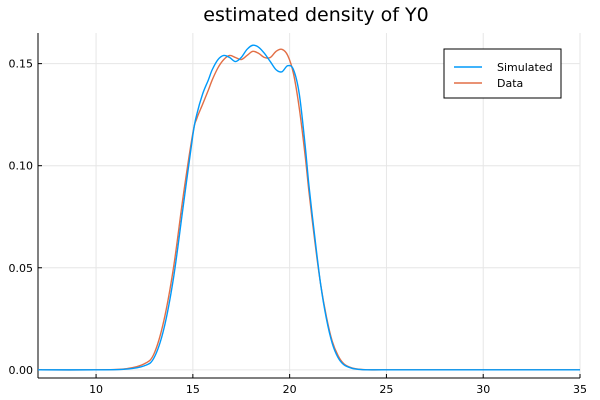 This screenshot has width=600, height=400. Describe the element at coordinates (386, 389) in the screenshot. I see `x-tick-label: 25` at that location.